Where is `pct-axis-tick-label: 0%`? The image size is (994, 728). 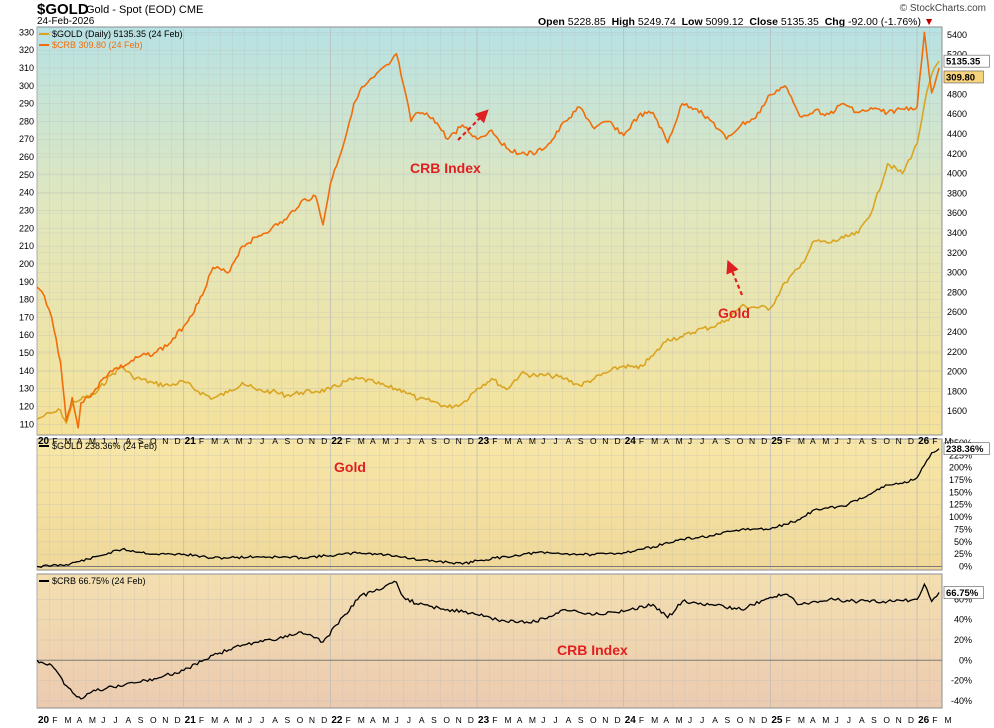
pct-axis-tick-label: 0% is located at coordinates (965, 660).